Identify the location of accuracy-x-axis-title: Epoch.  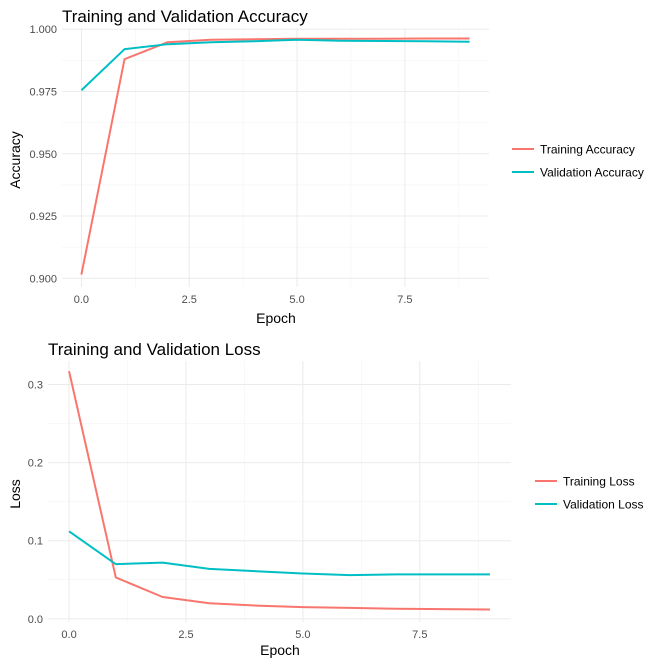
(276, 318).